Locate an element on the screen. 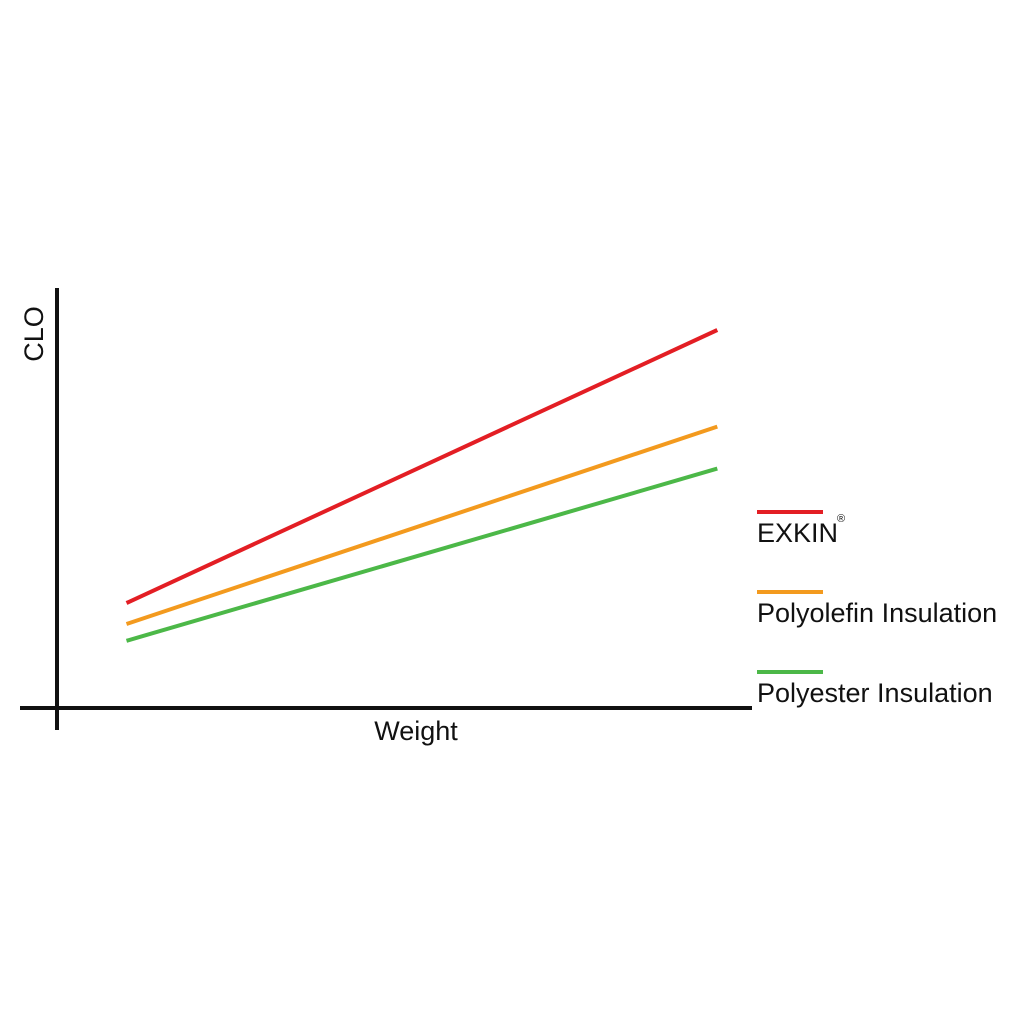 The height and width of the screenshot is (1024, 1024). legend-item-2: Polyolefin Insulation is located at coordinates (877, 609).